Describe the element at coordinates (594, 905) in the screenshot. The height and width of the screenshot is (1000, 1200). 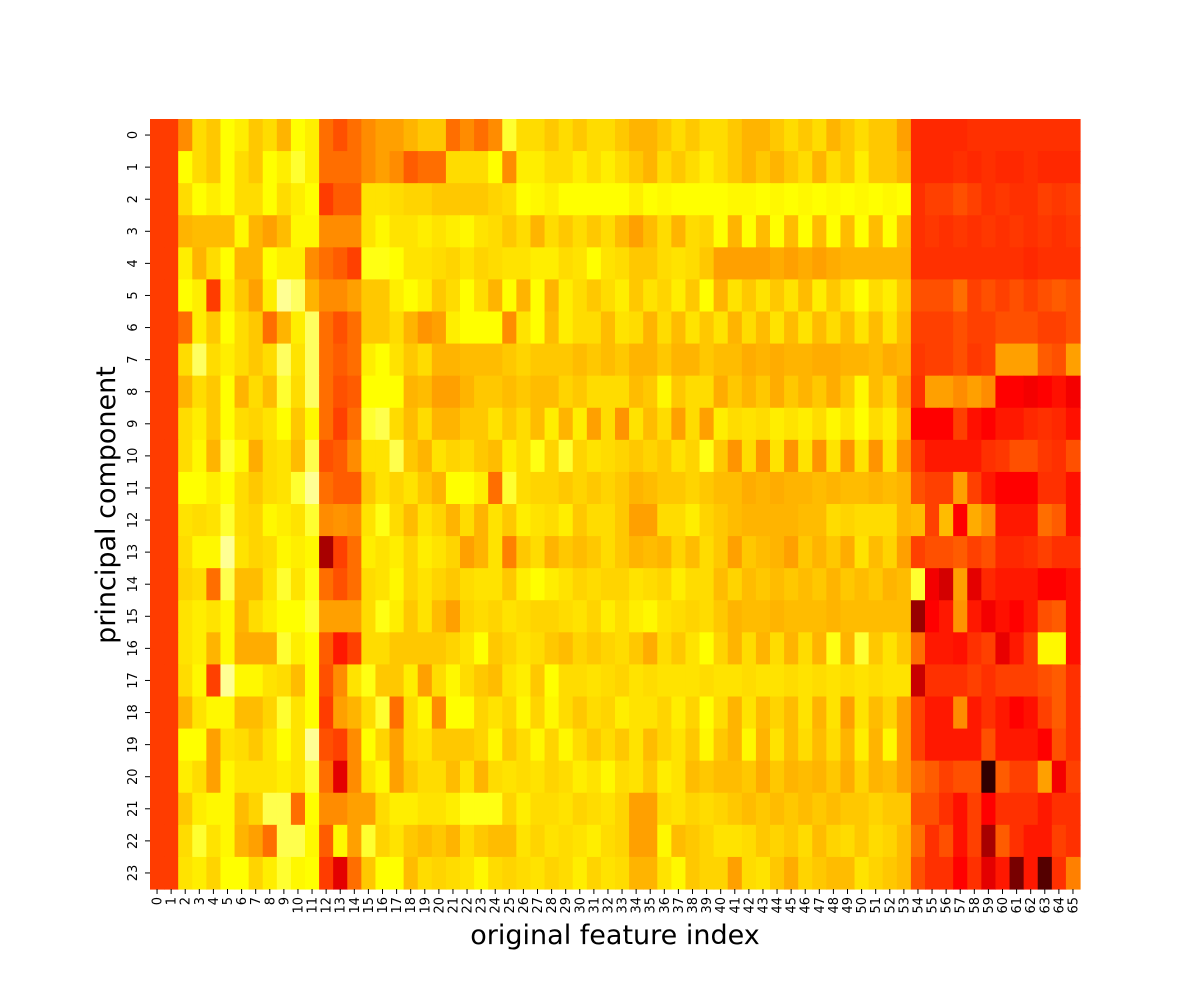
I see `x-tick-label: 31` at that location.